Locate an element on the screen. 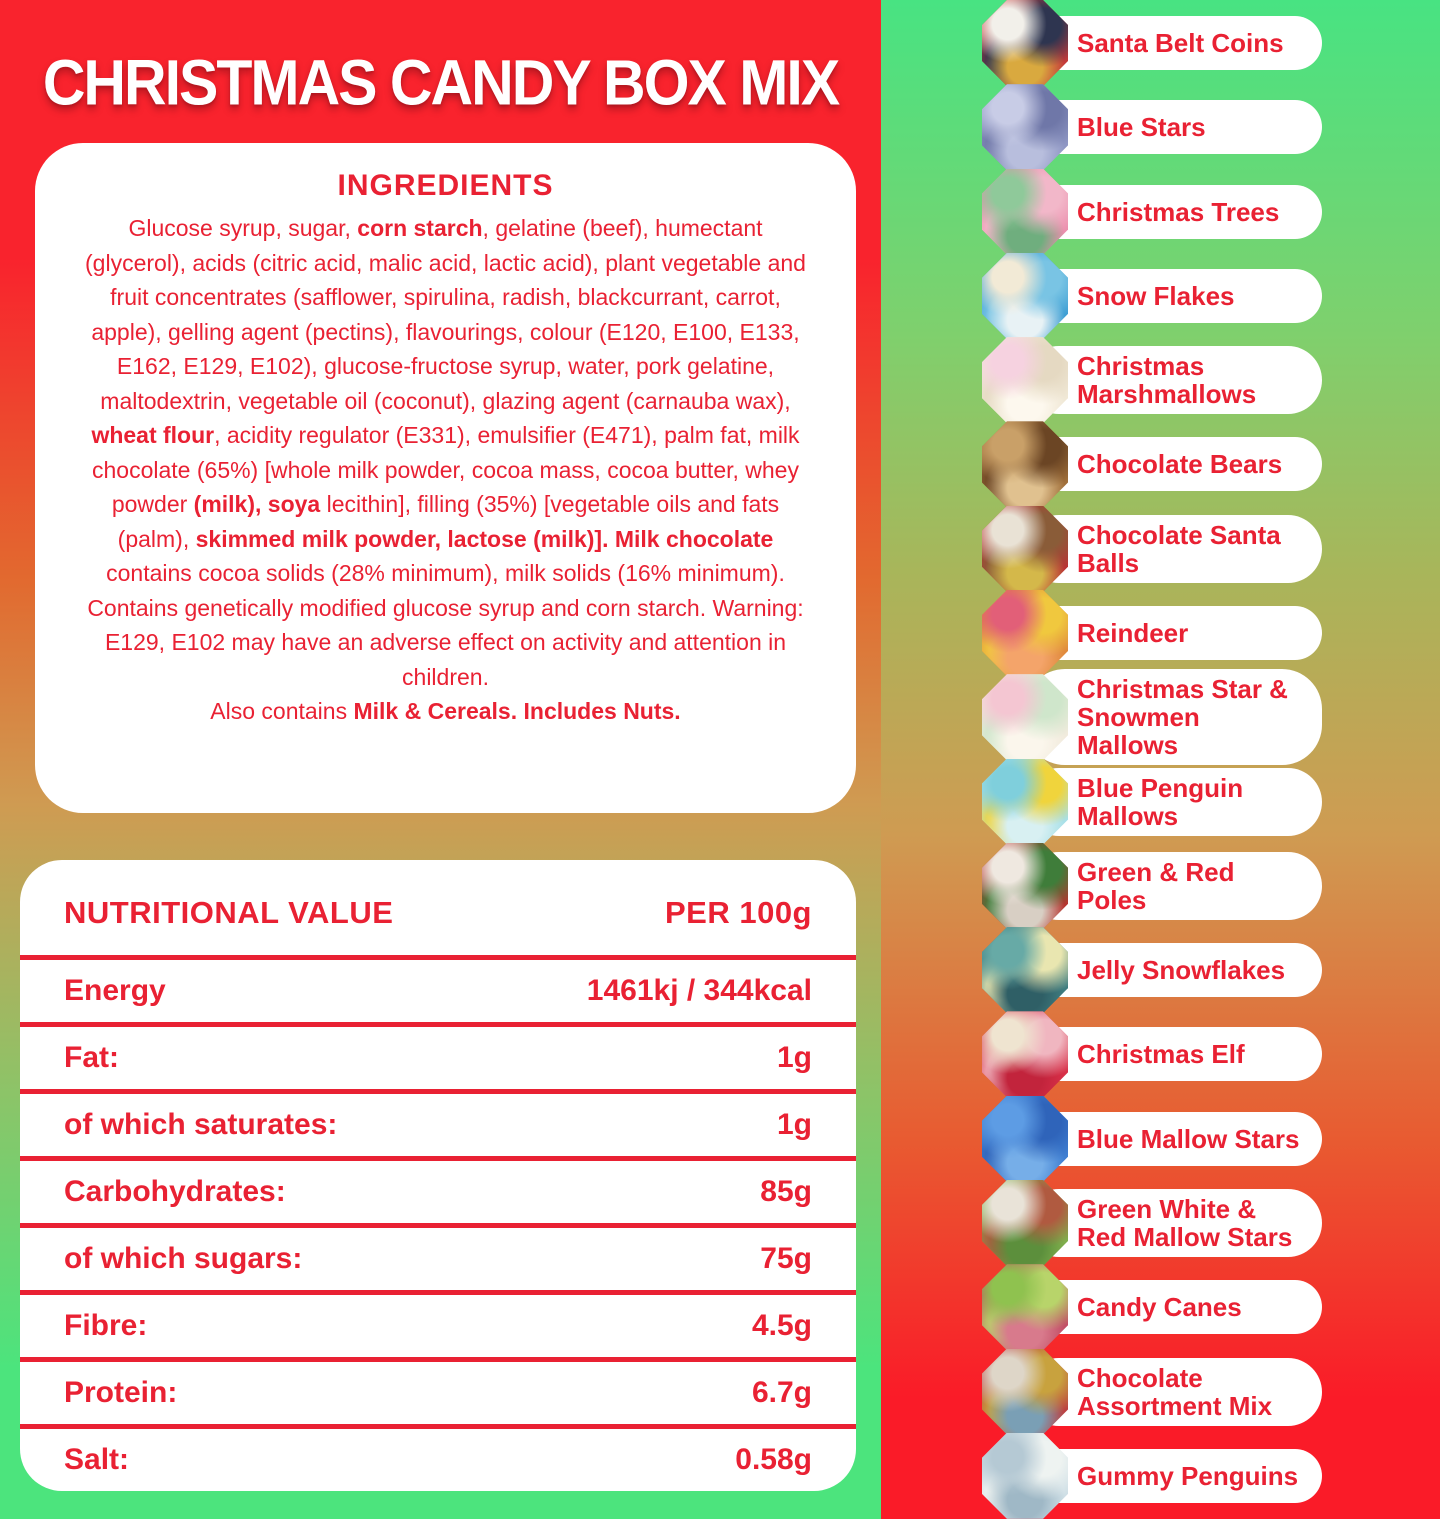 The image size is (1440, 1519). candy-type-pill: Christmas Trees is located at coordinates (1173, 211).